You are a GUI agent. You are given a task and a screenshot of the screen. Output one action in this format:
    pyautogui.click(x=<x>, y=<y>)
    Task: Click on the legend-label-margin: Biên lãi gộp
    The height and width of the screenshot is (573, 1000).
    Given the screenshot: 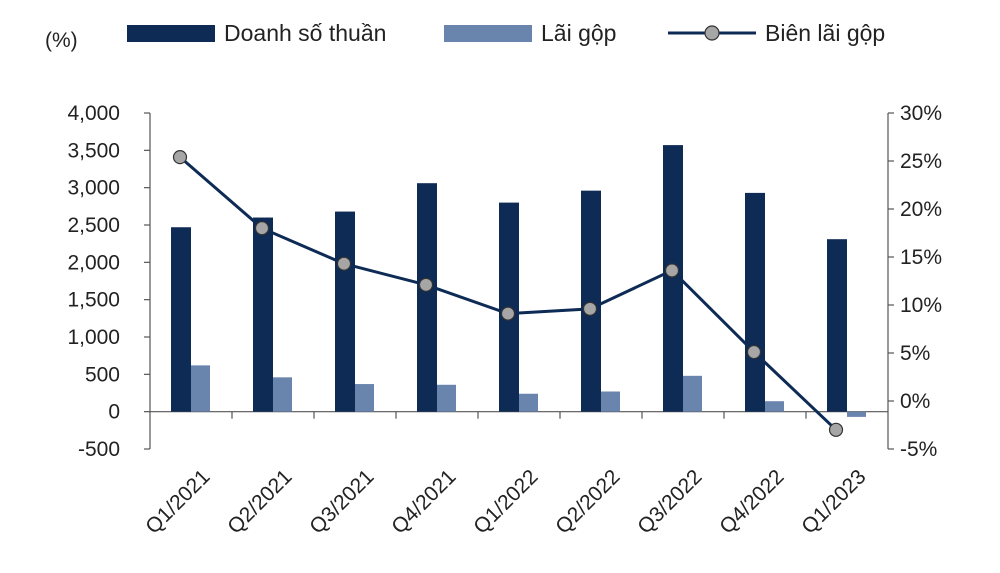 What is the action you would take?
    pyautogui.click(x=825, y=33)
    